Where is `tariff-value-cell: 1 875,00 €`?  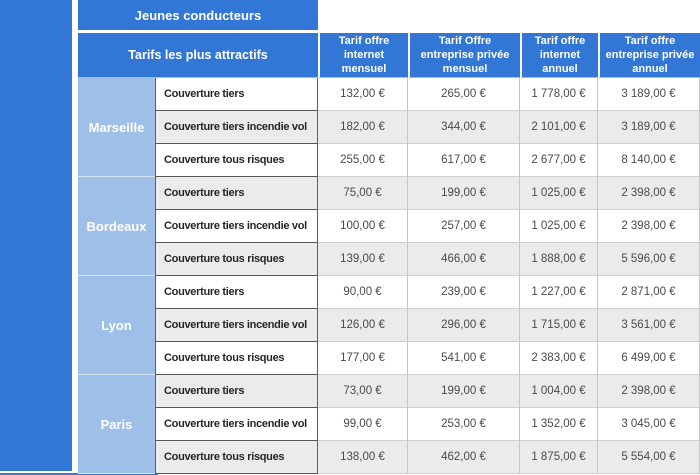
tariff-value-cell: 1 875,00 € is located at coordinates (559, 457).